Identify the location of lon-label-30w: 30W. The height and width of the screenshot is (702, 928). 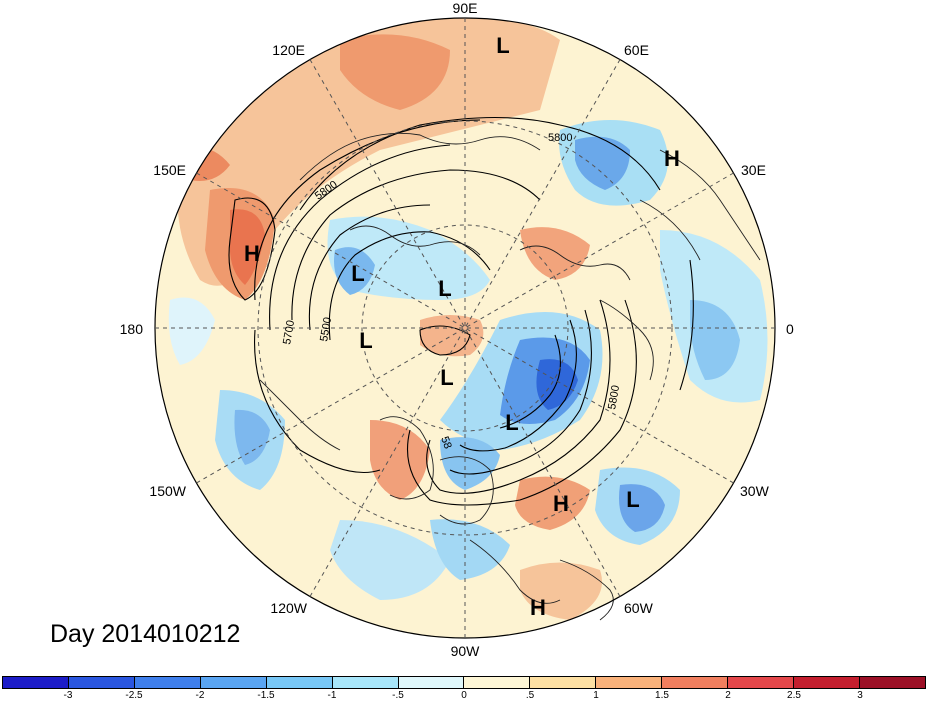
(755, 491).